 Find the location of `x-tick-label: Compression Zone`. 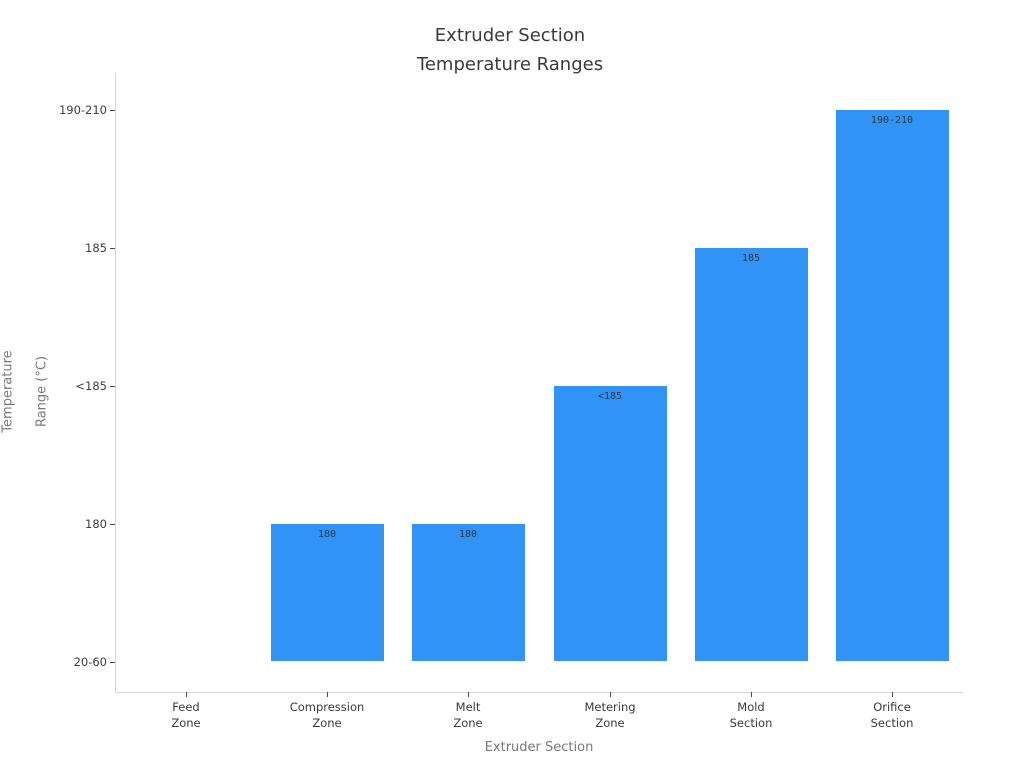

x-tick-label: Compression Zone is located at coordinates (327, 715).